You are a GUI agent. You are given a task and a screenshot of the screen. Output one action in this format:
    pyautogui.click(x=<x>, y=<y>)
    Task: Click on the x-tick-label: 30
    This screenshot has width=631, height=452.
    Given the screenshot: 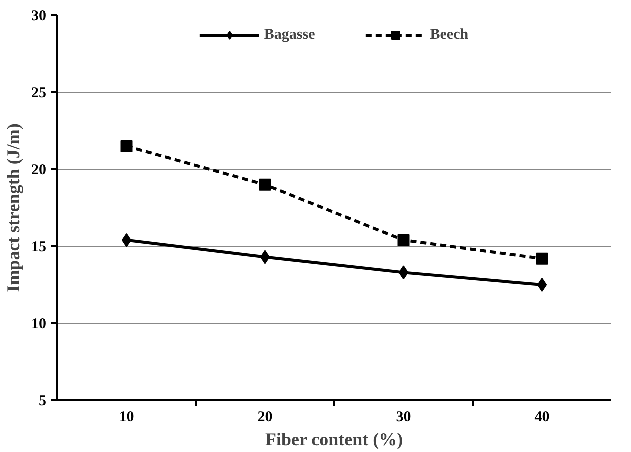 What is the action you would take?
    pyautogui.click(x=404, y=418)
    